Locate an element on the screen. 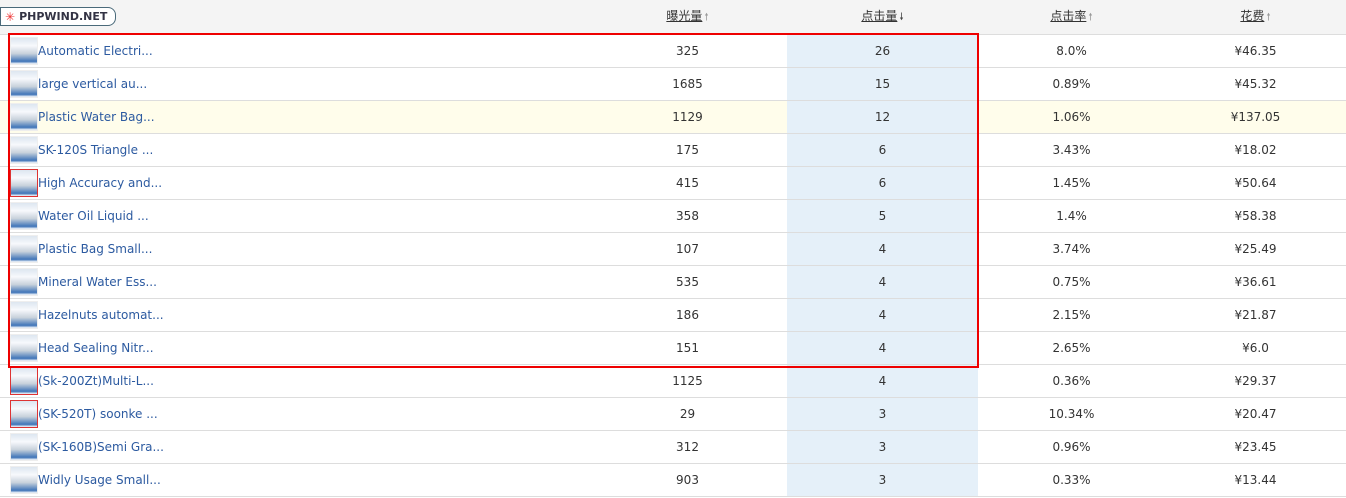 This screenshot has height=498, width=1346. ctr-cell: 1.4% is located at coordinates (1071, 216).